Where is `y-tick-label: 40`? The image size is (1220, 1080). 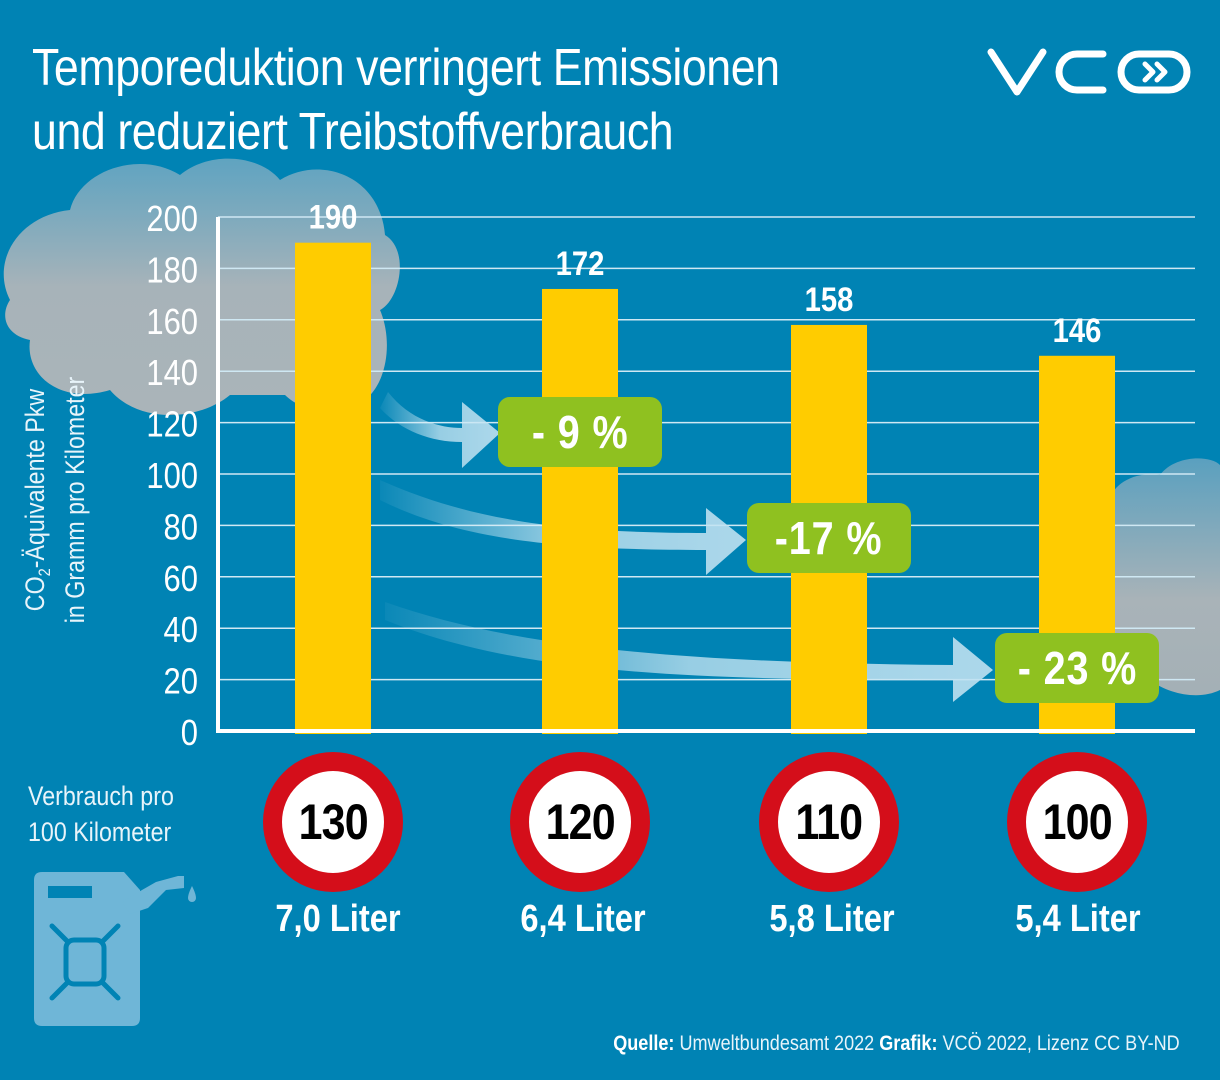 y-tick-label: 40 is located at coordinates (181, 631).